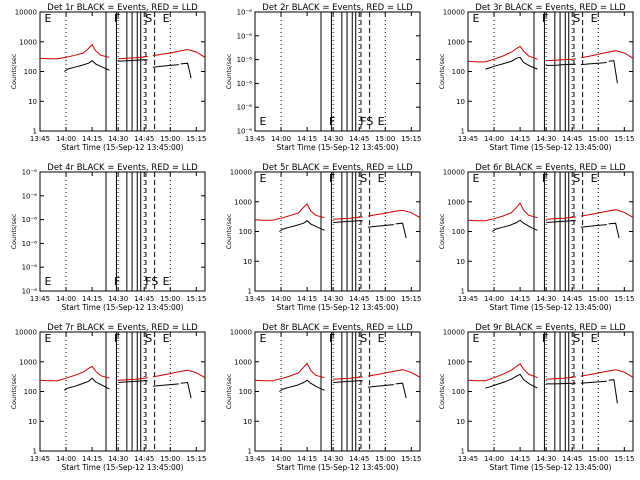 Image resolution: width=640 pixels, height=480 pixels. What do you see at coordinates (151, 281) in the screenshot?
I see `marker-letter: FS` at bounding box center [151, 281].